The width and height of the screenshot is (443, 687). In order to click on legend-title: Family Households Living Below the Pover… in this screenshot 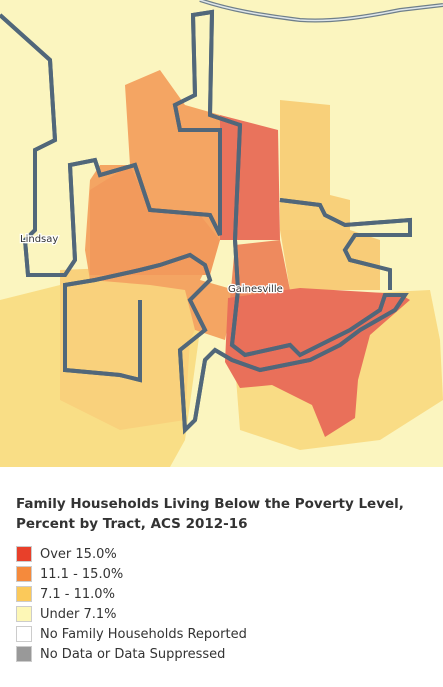, I will do `click(210, 514)`.